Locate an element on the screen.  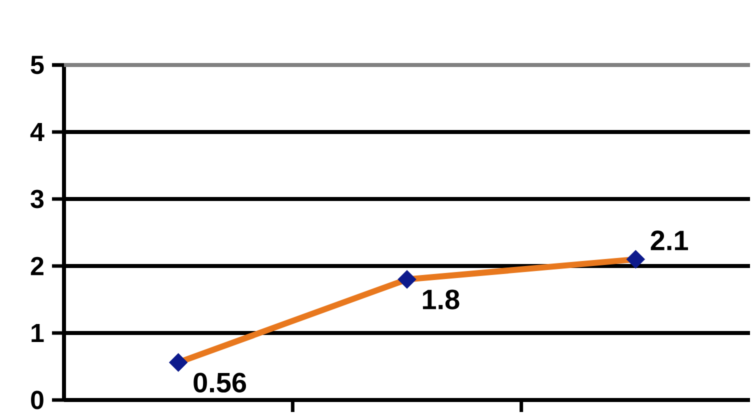
y-tick-label: 5 is located at coordinates (37, 65).